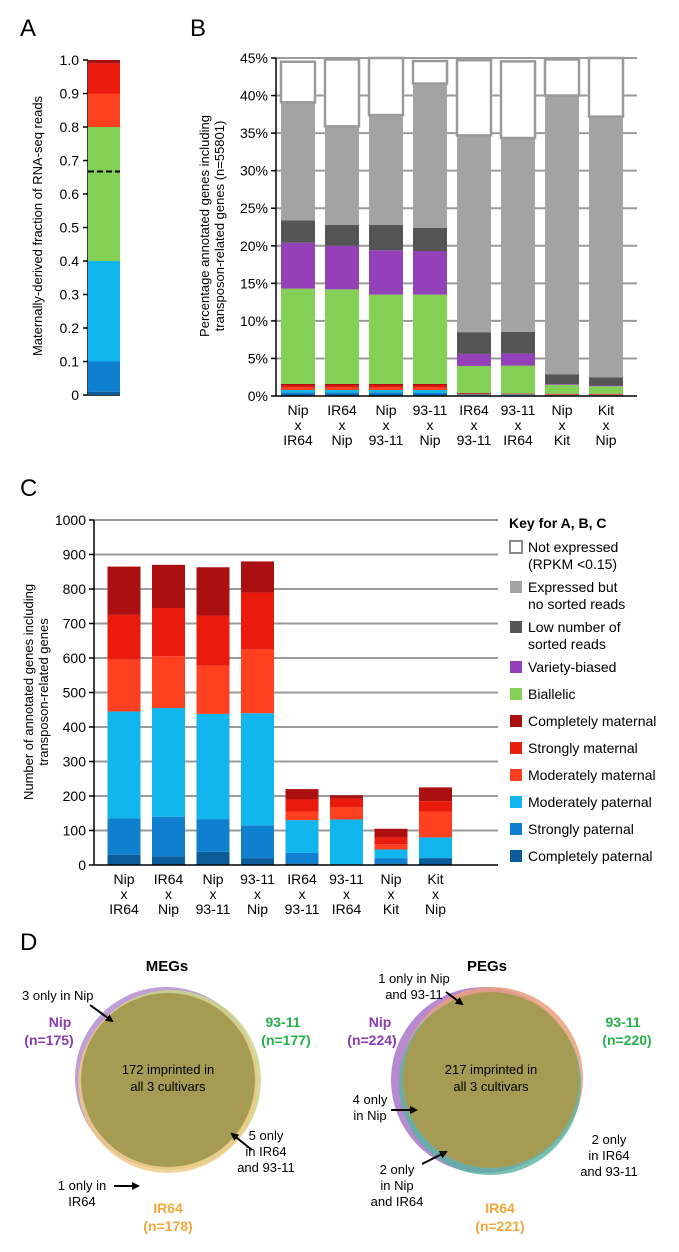  What do you see at coordinates (254, 58) in the screenshot?
I see `panel-b-tick-label: 45%` at bounding box center [254, 58].